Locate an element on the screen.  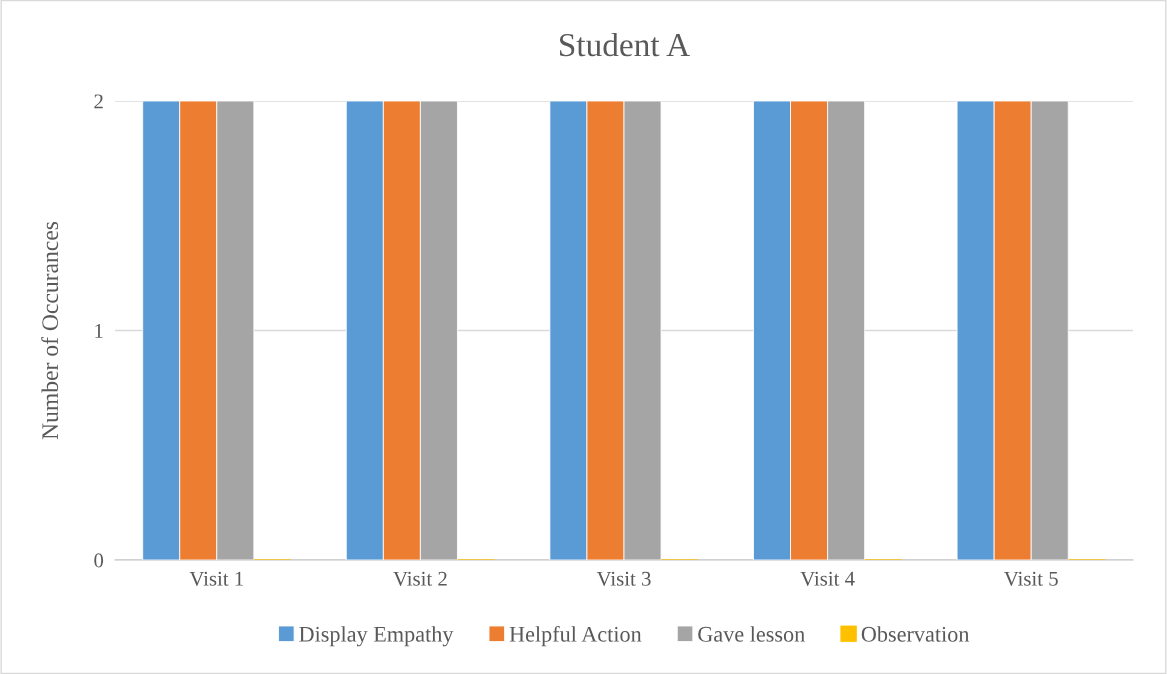
x-tick-label: Visit 3 is located at coordinates (623, 578).